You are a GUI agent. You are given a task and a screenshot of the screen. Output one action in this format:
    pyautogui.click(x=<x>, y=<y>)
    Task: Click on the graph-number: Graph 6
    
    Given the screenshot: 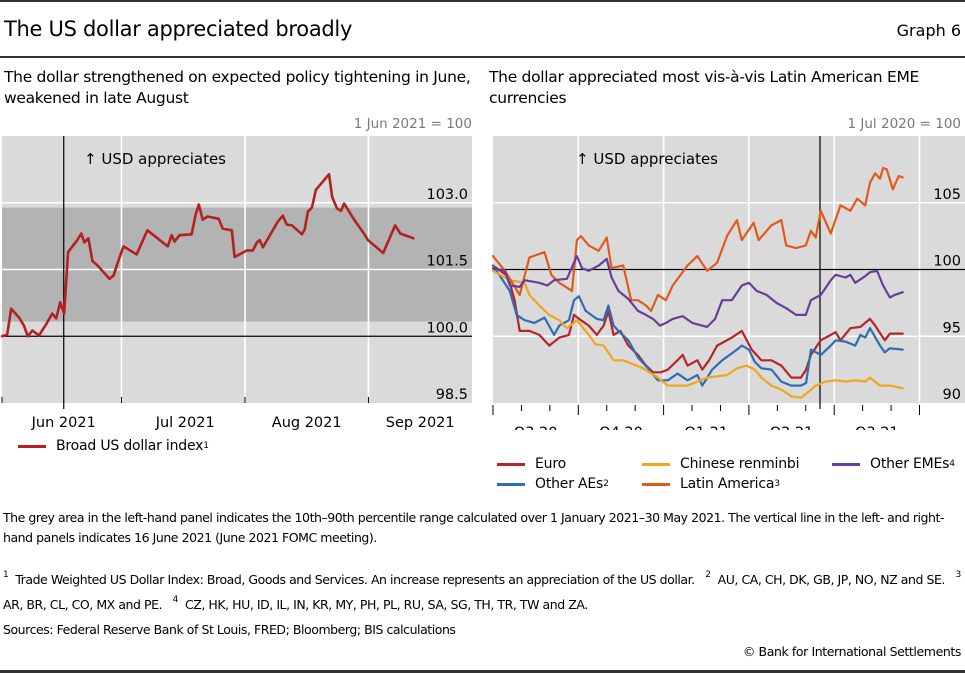 What is the action you would take?
    pyautogui.click(x=928, y=30)
    